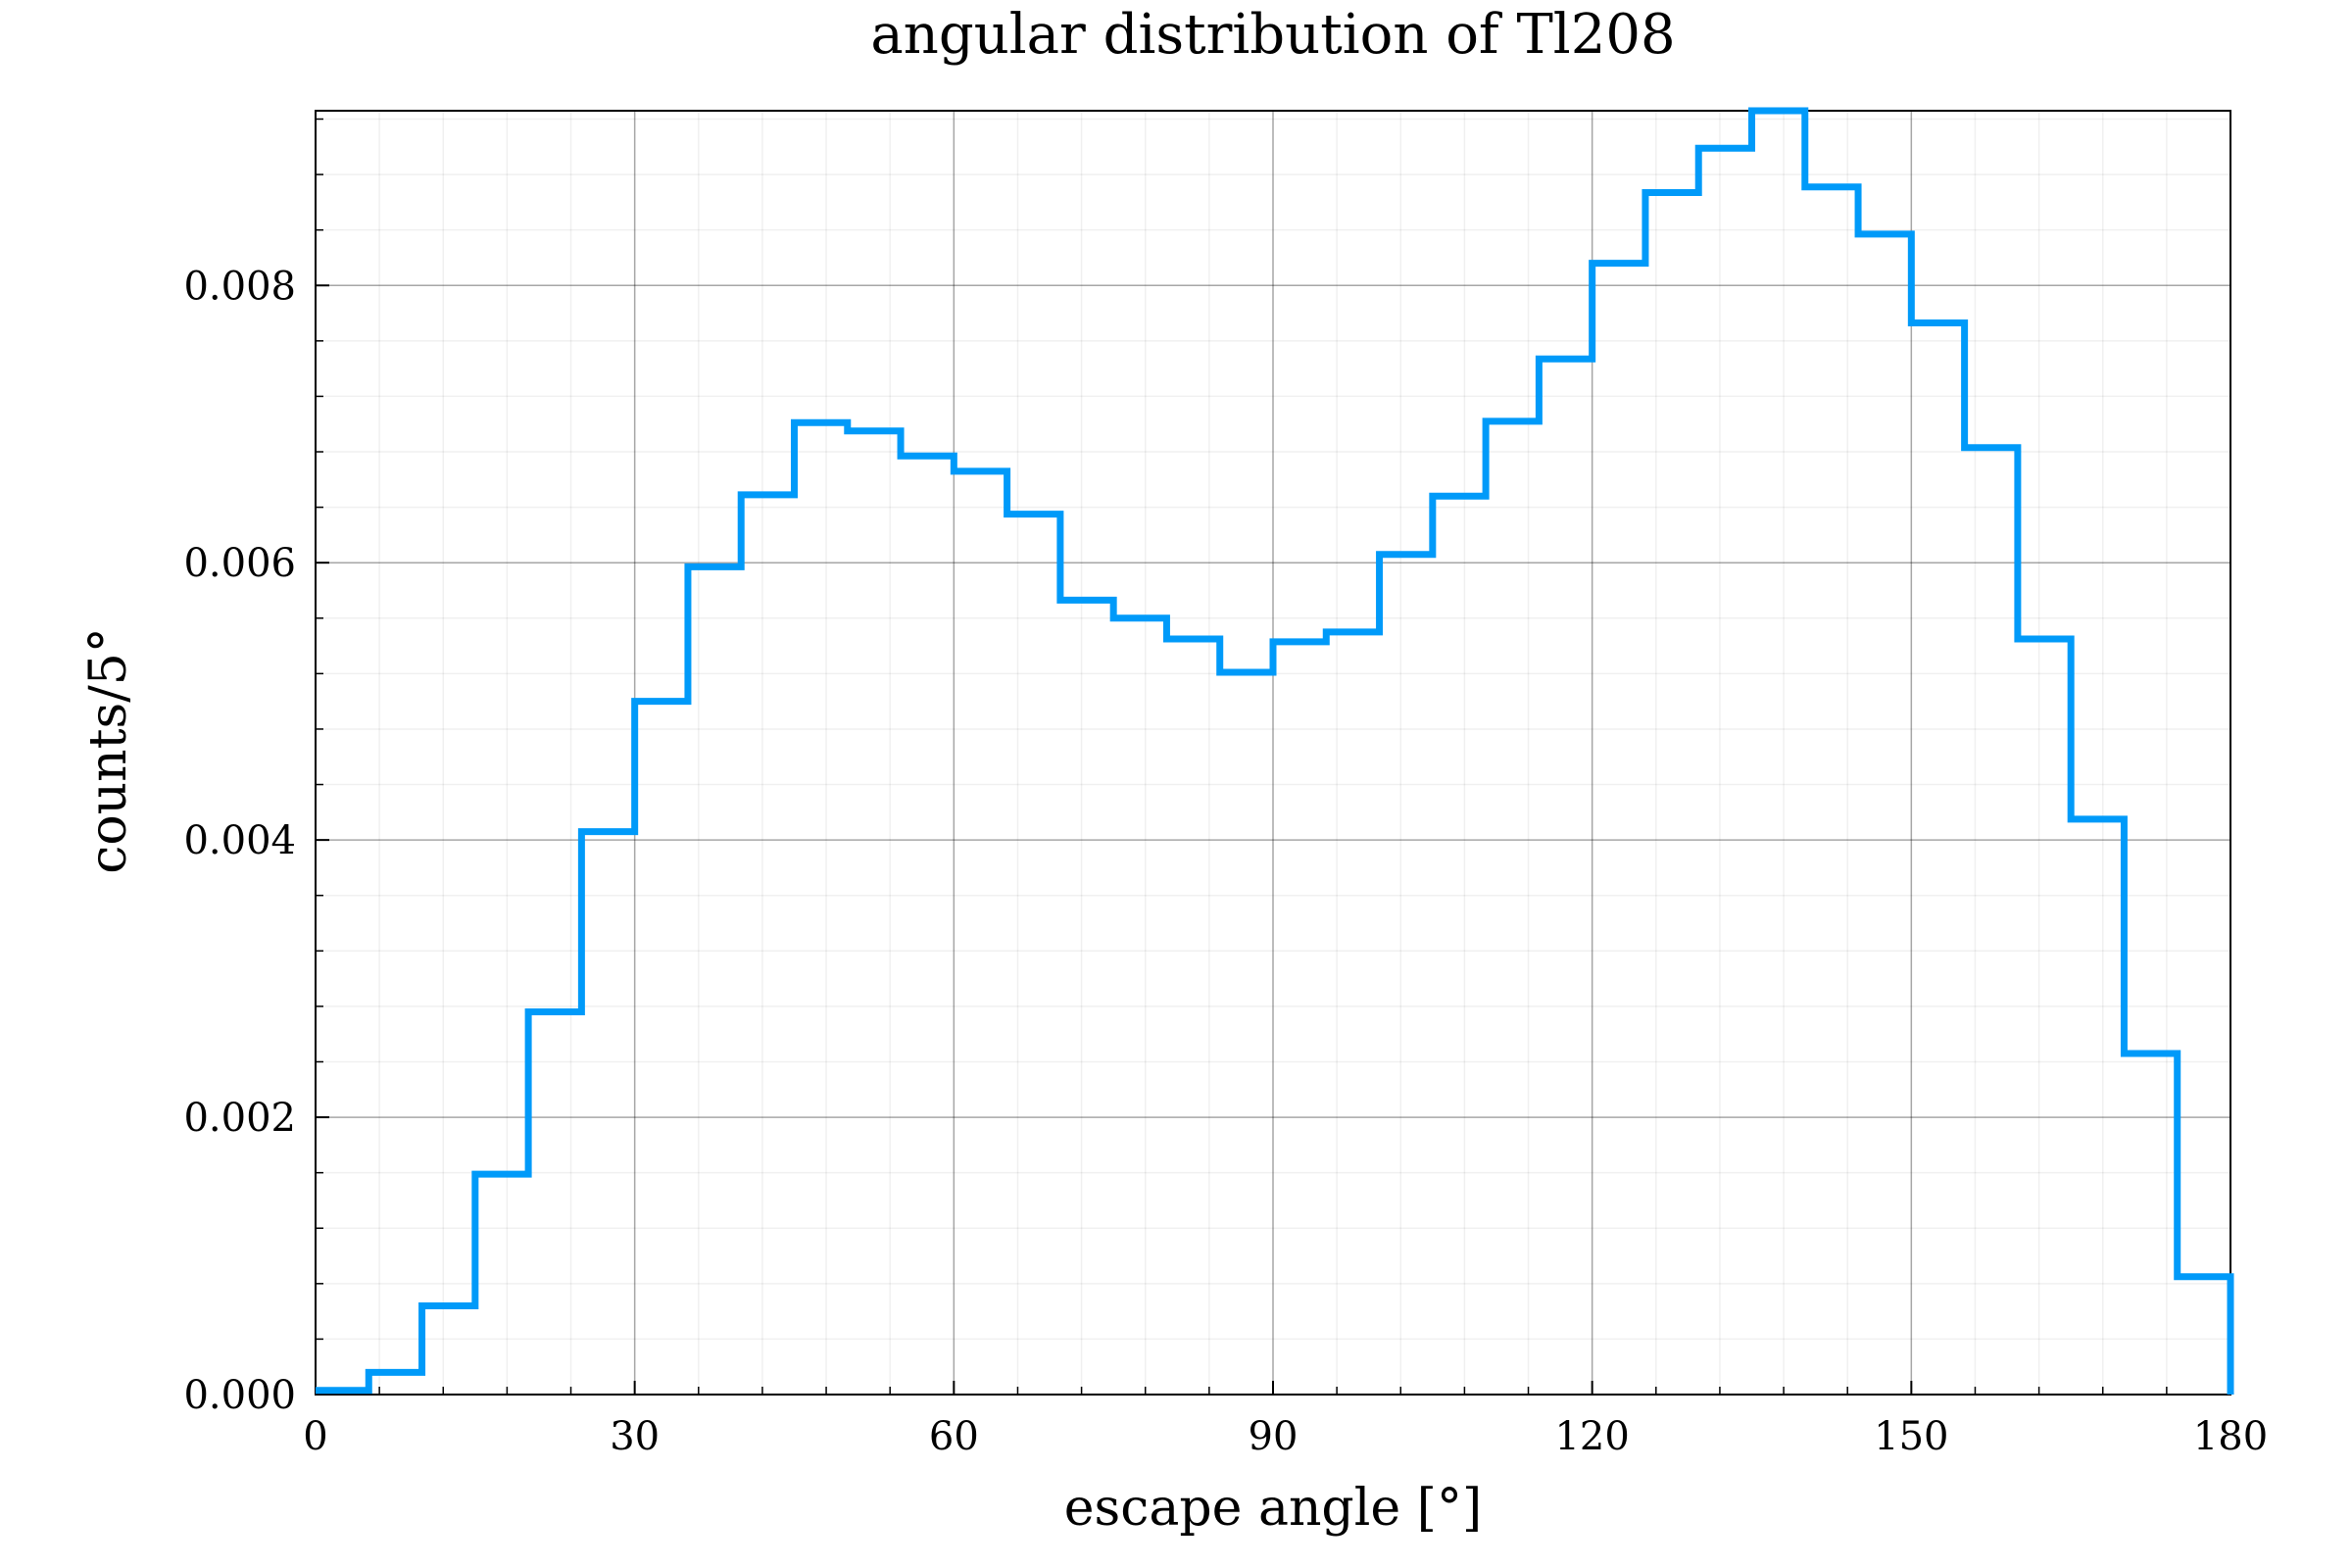 This screenshot has height=1568, width=2352. Describe the element at coordinates (239, 563) in the screenshot. I see `y-tick-label: 0.006` at that location.